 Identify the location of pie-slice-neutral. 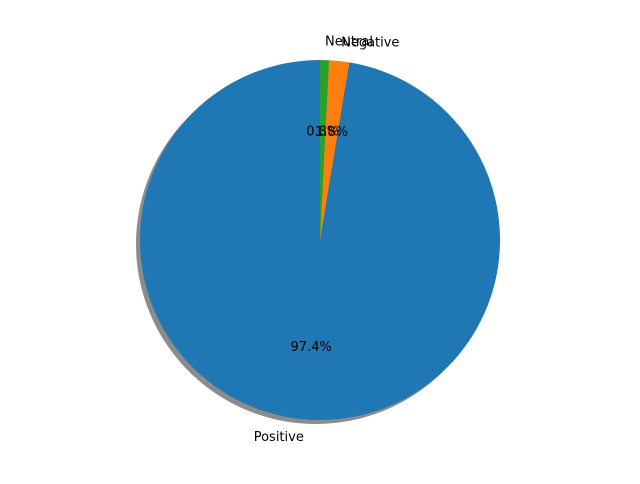
(325, 150).